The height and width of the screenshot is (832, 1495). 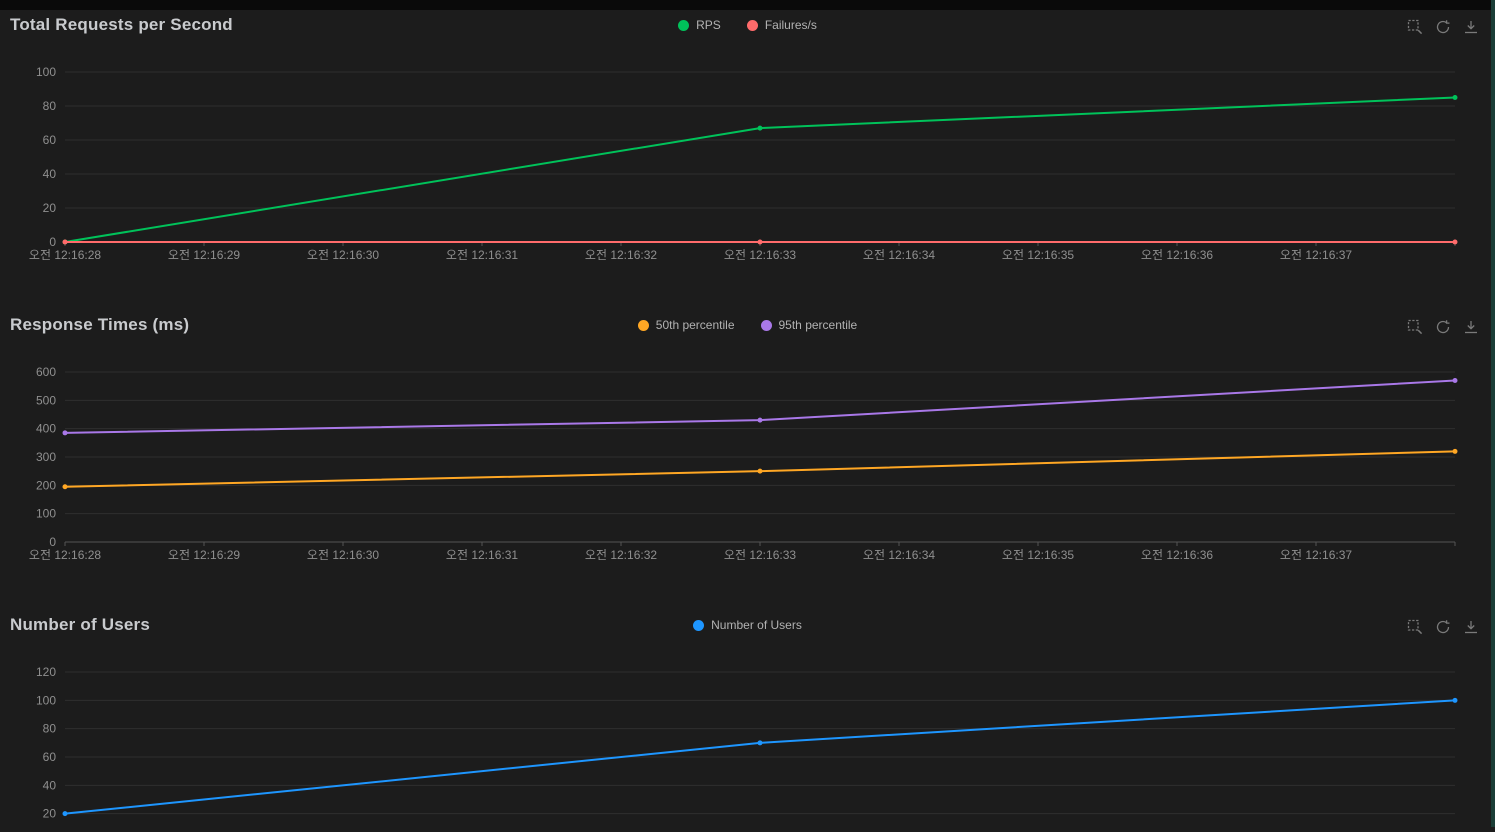 I want to click on y-tick-label: 500, so click(x=46, y=400).